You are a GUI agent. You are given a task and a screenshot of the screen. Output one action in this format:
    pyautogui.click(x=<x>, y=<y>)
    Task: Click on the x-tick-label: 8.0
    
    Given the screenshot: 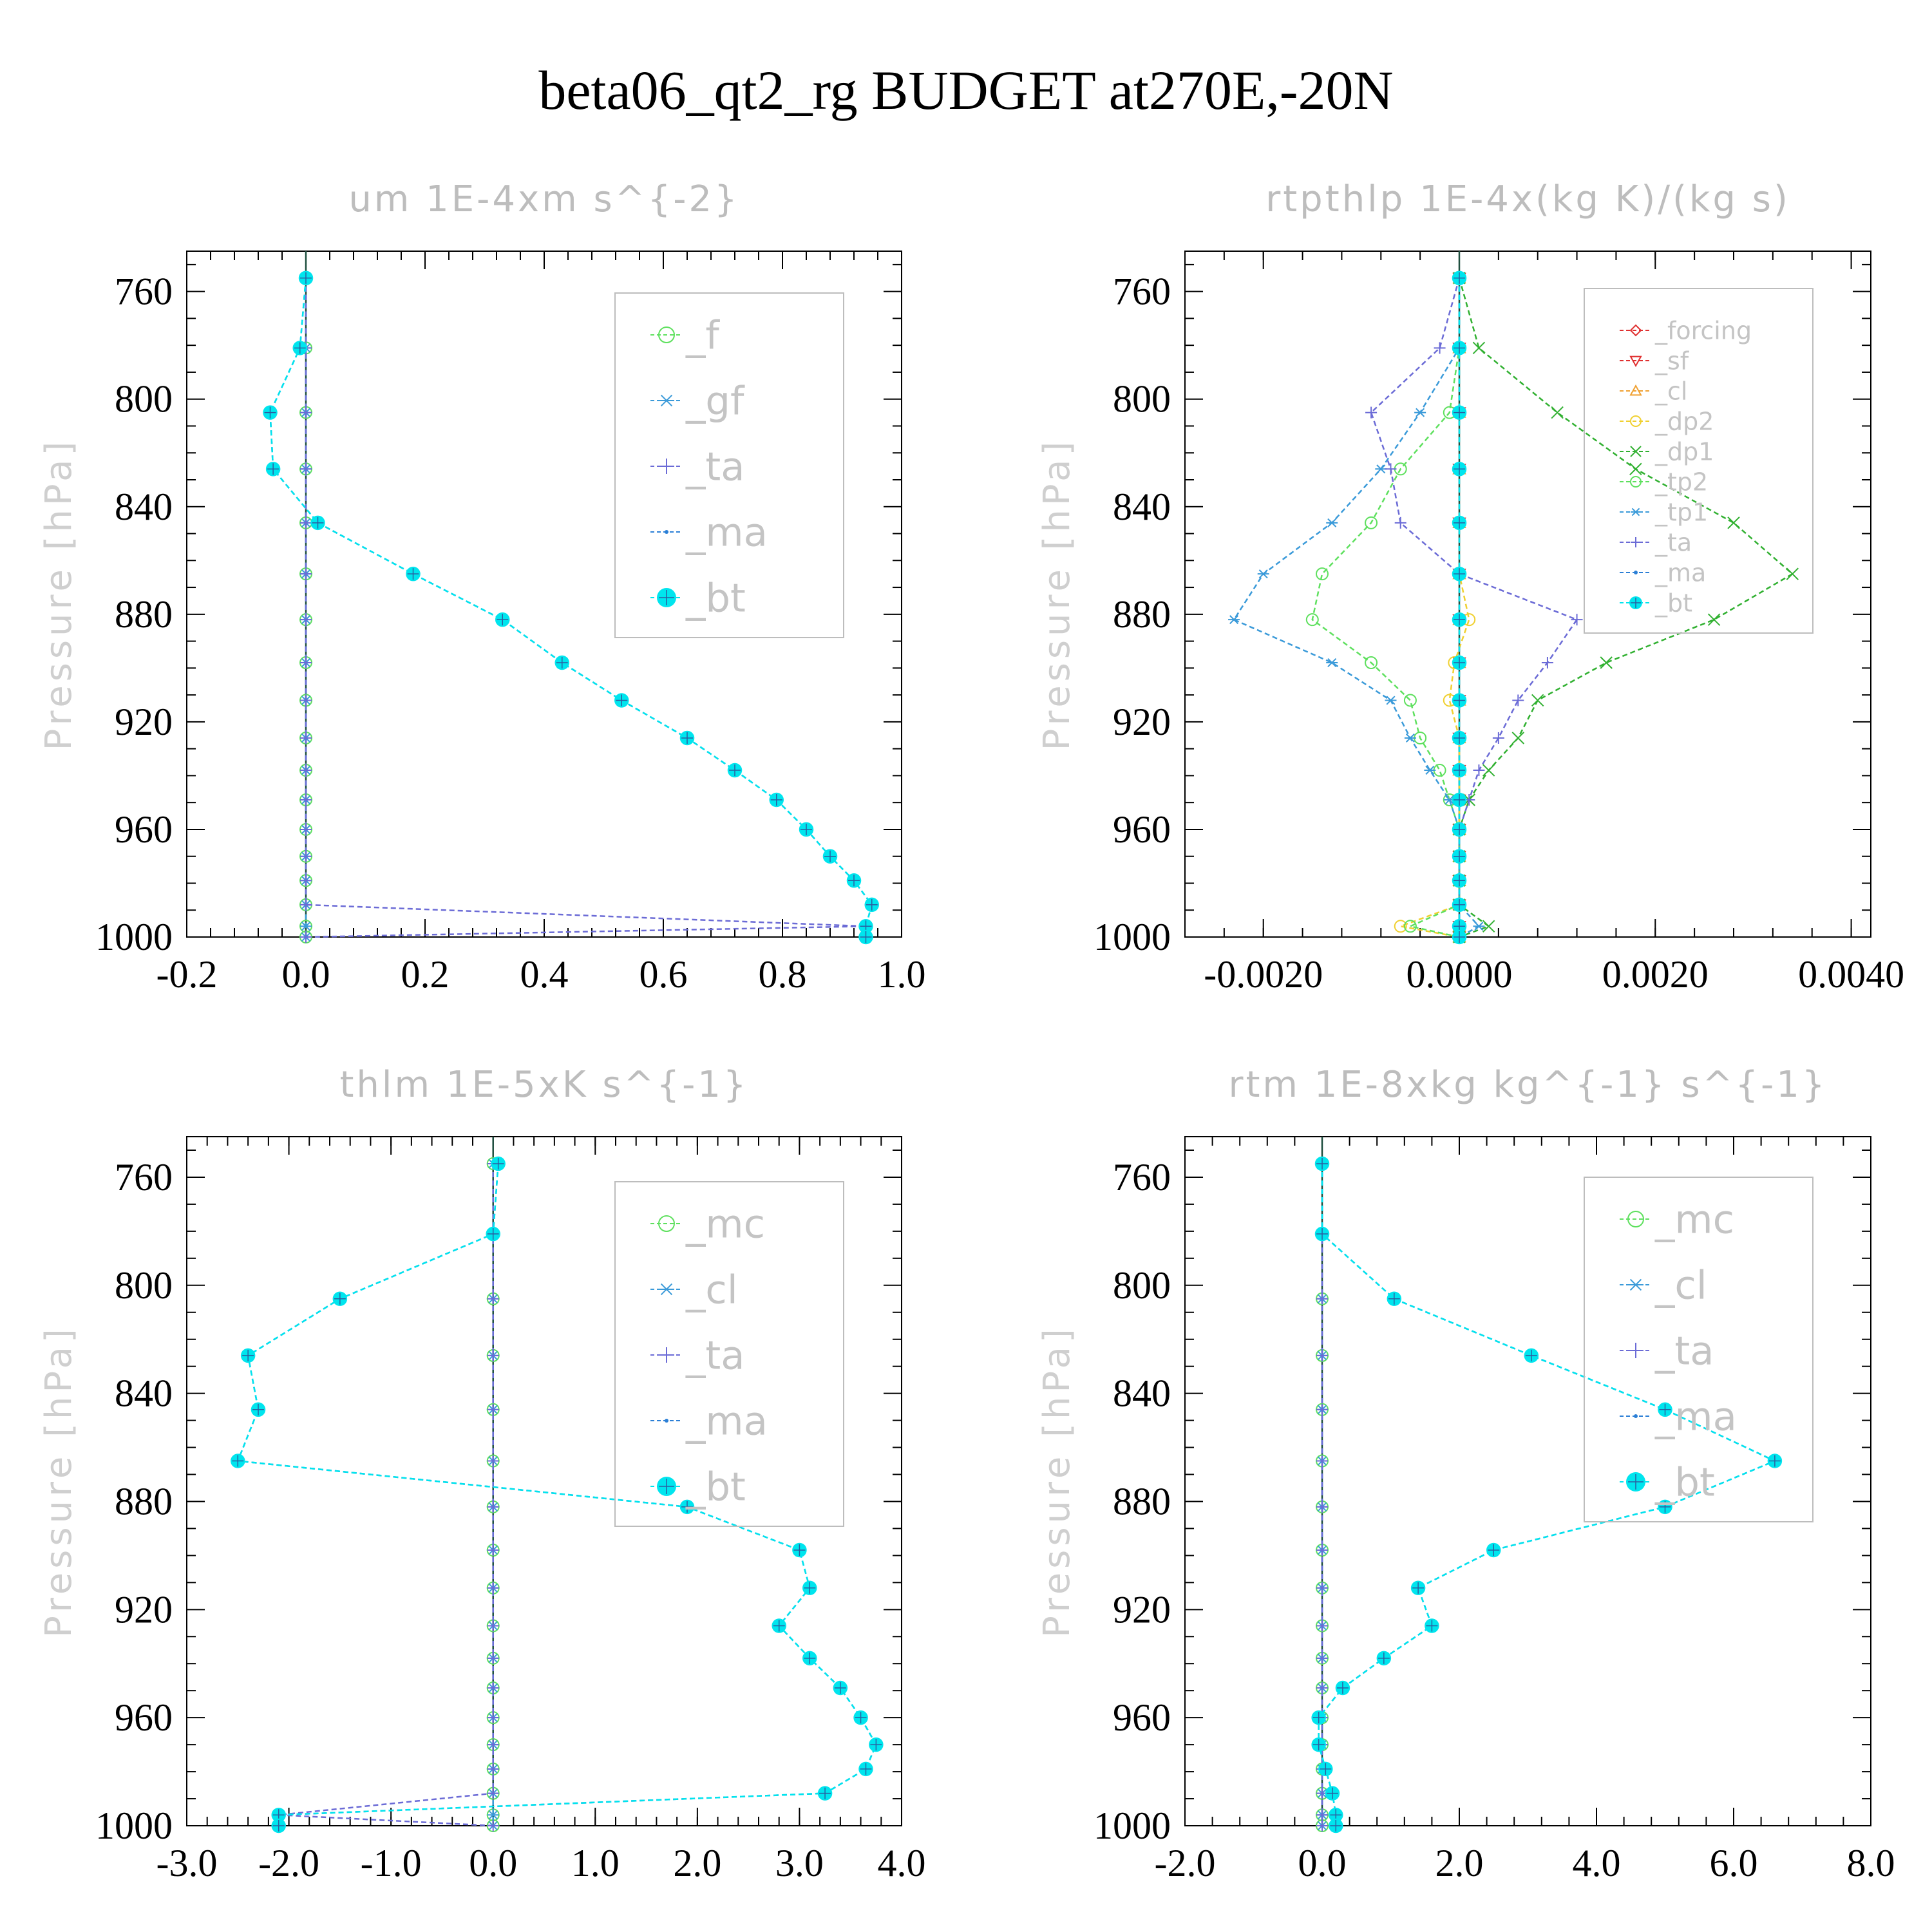 What is the action you would take?
    pyautogui.click(x=1871, y=1863)
    